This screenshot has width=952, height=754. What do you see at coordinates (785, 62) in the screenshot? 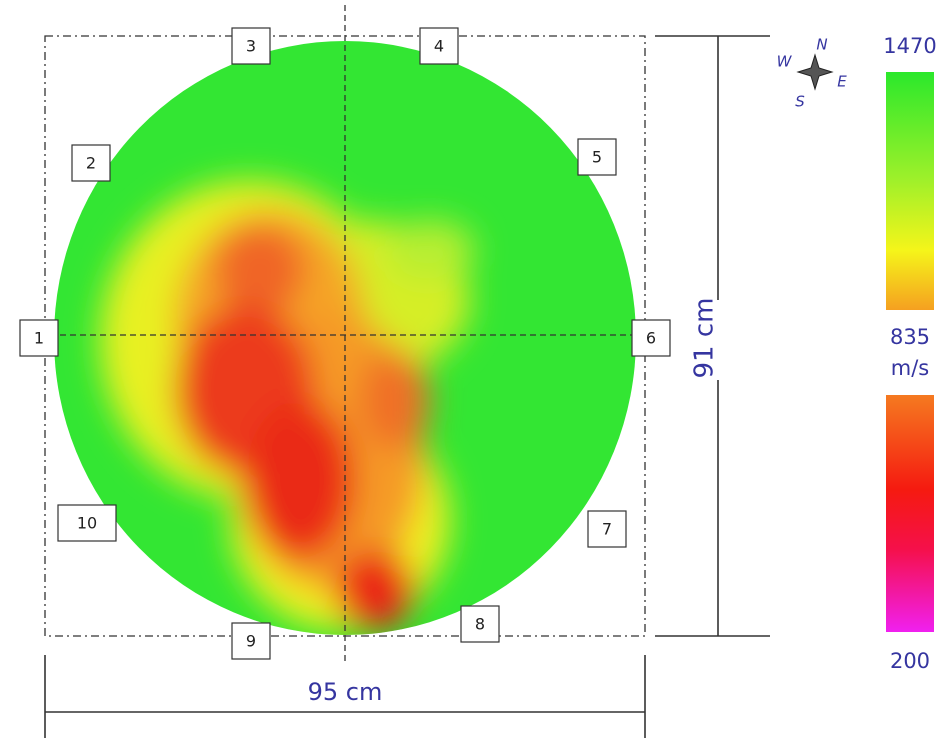
I see `compass-west: W` at bounding box center [785, 62].